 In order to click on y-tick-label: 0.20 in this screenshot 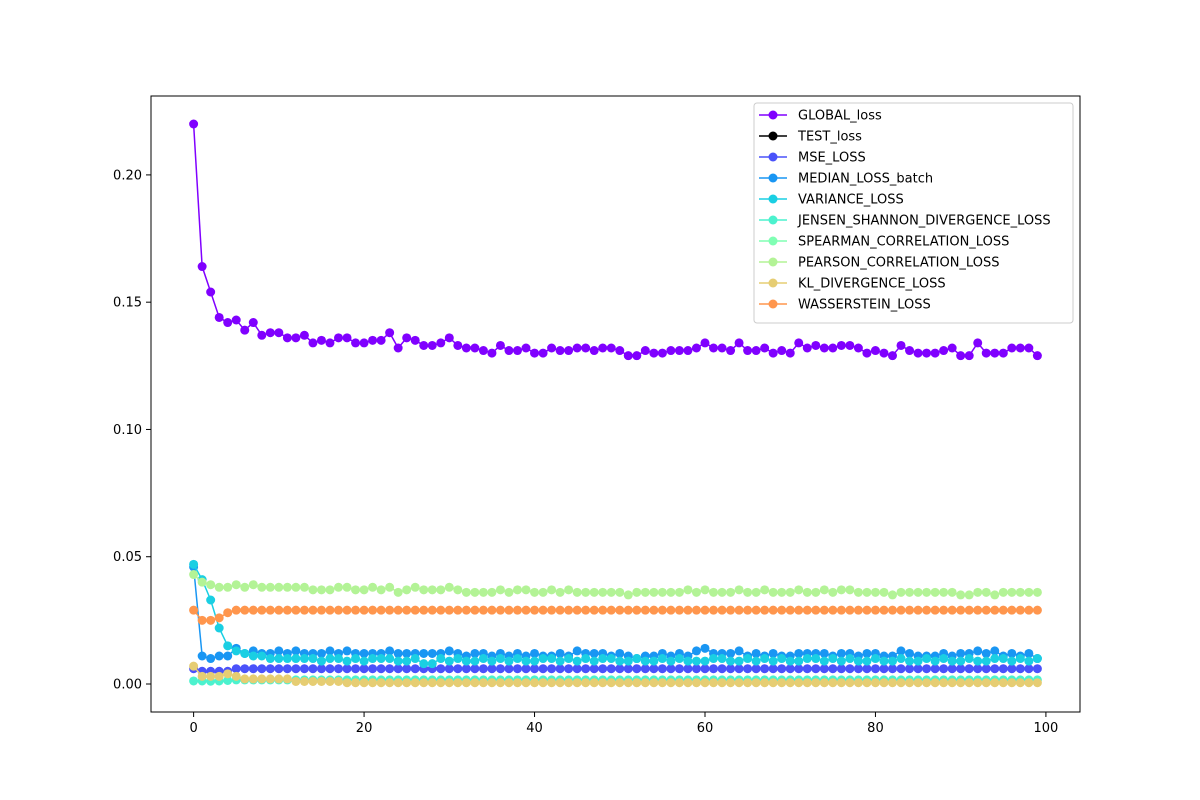, I will do `click(127, 175)`.